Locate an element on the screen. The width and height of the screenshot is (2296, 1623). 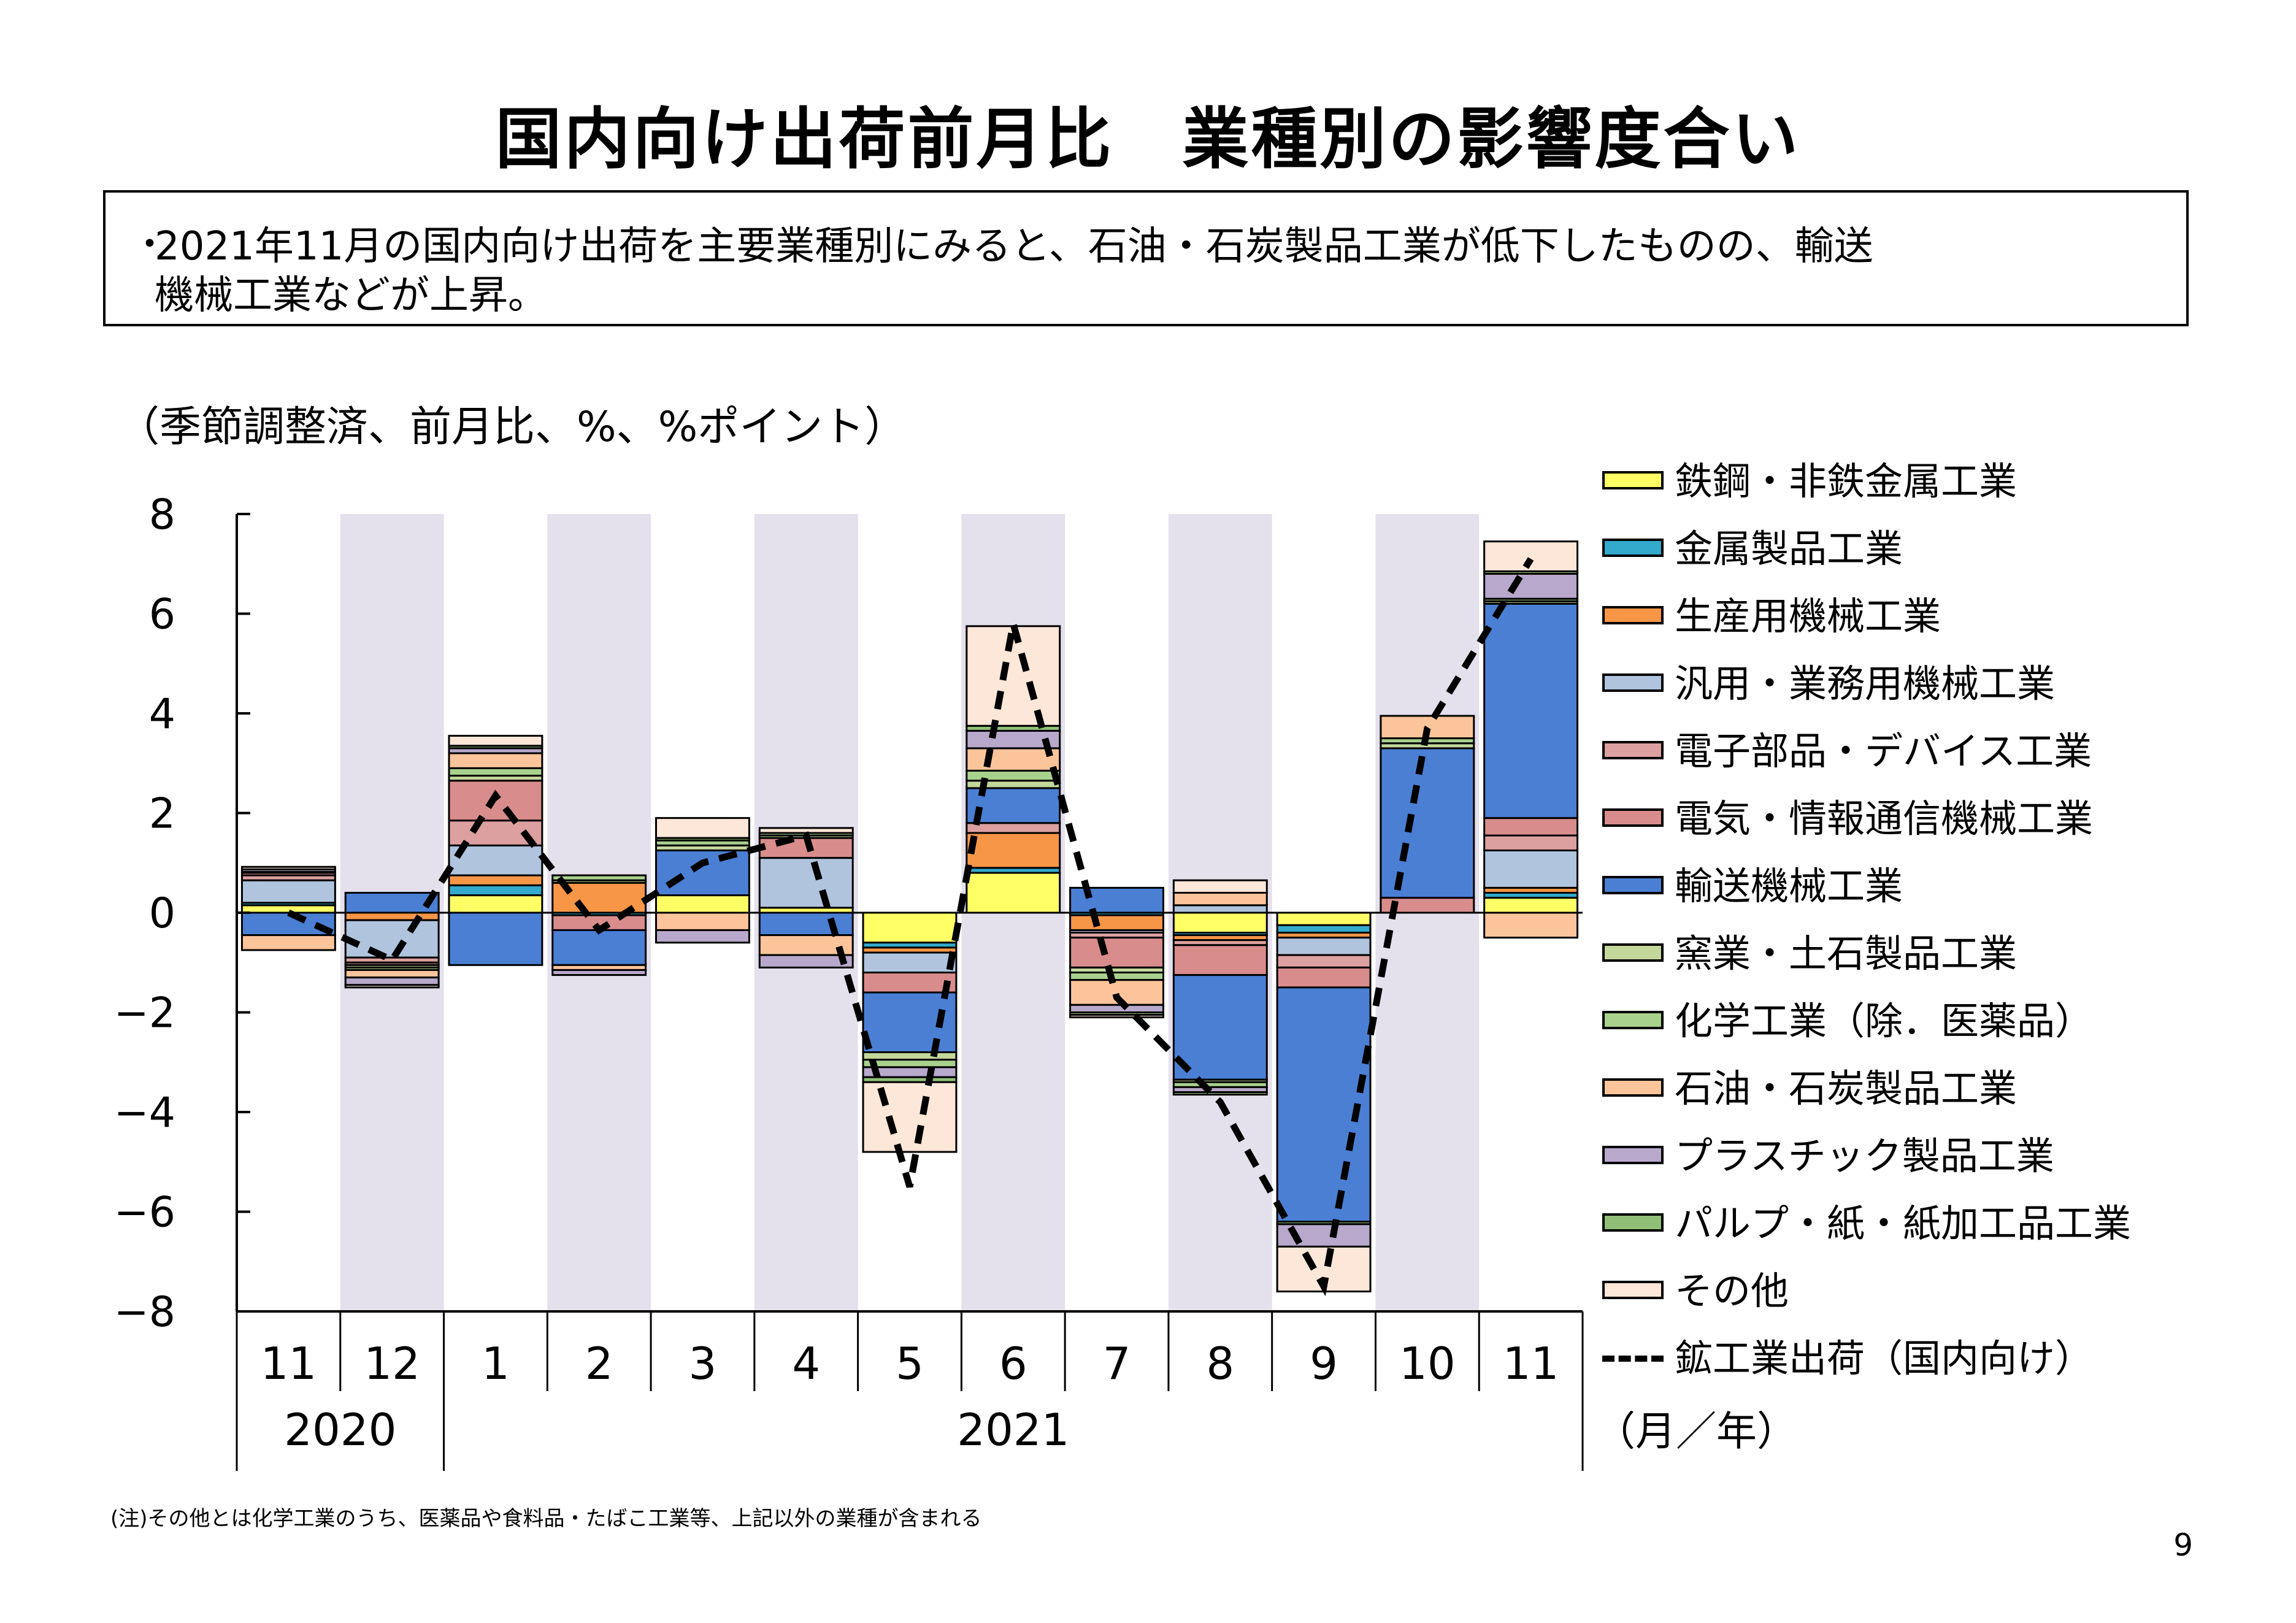
legend-label: パルプ・紙・紙加工品工業 is located at coordinates (1903, 1223).